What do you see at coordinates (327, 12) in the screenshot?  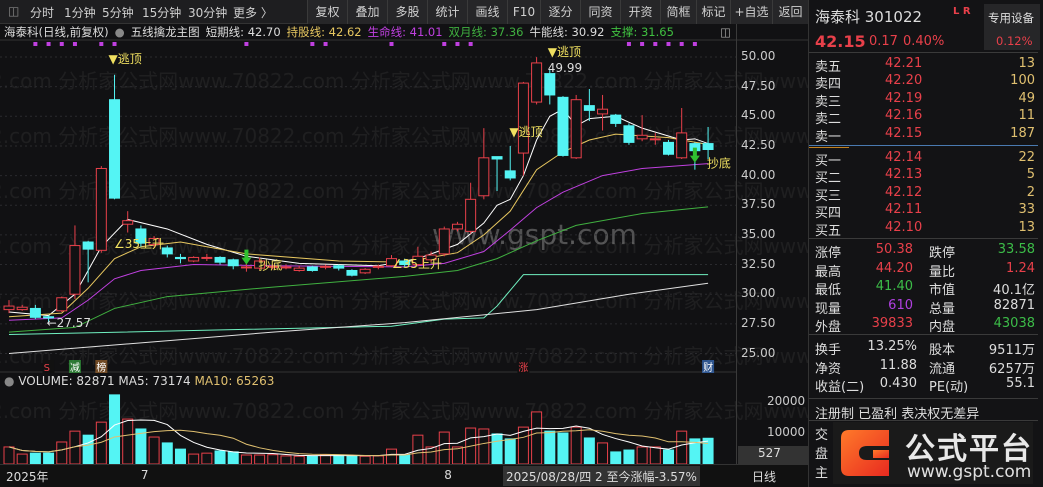 I see `toolbar-button: 复权` at bounding box center [327, 12].